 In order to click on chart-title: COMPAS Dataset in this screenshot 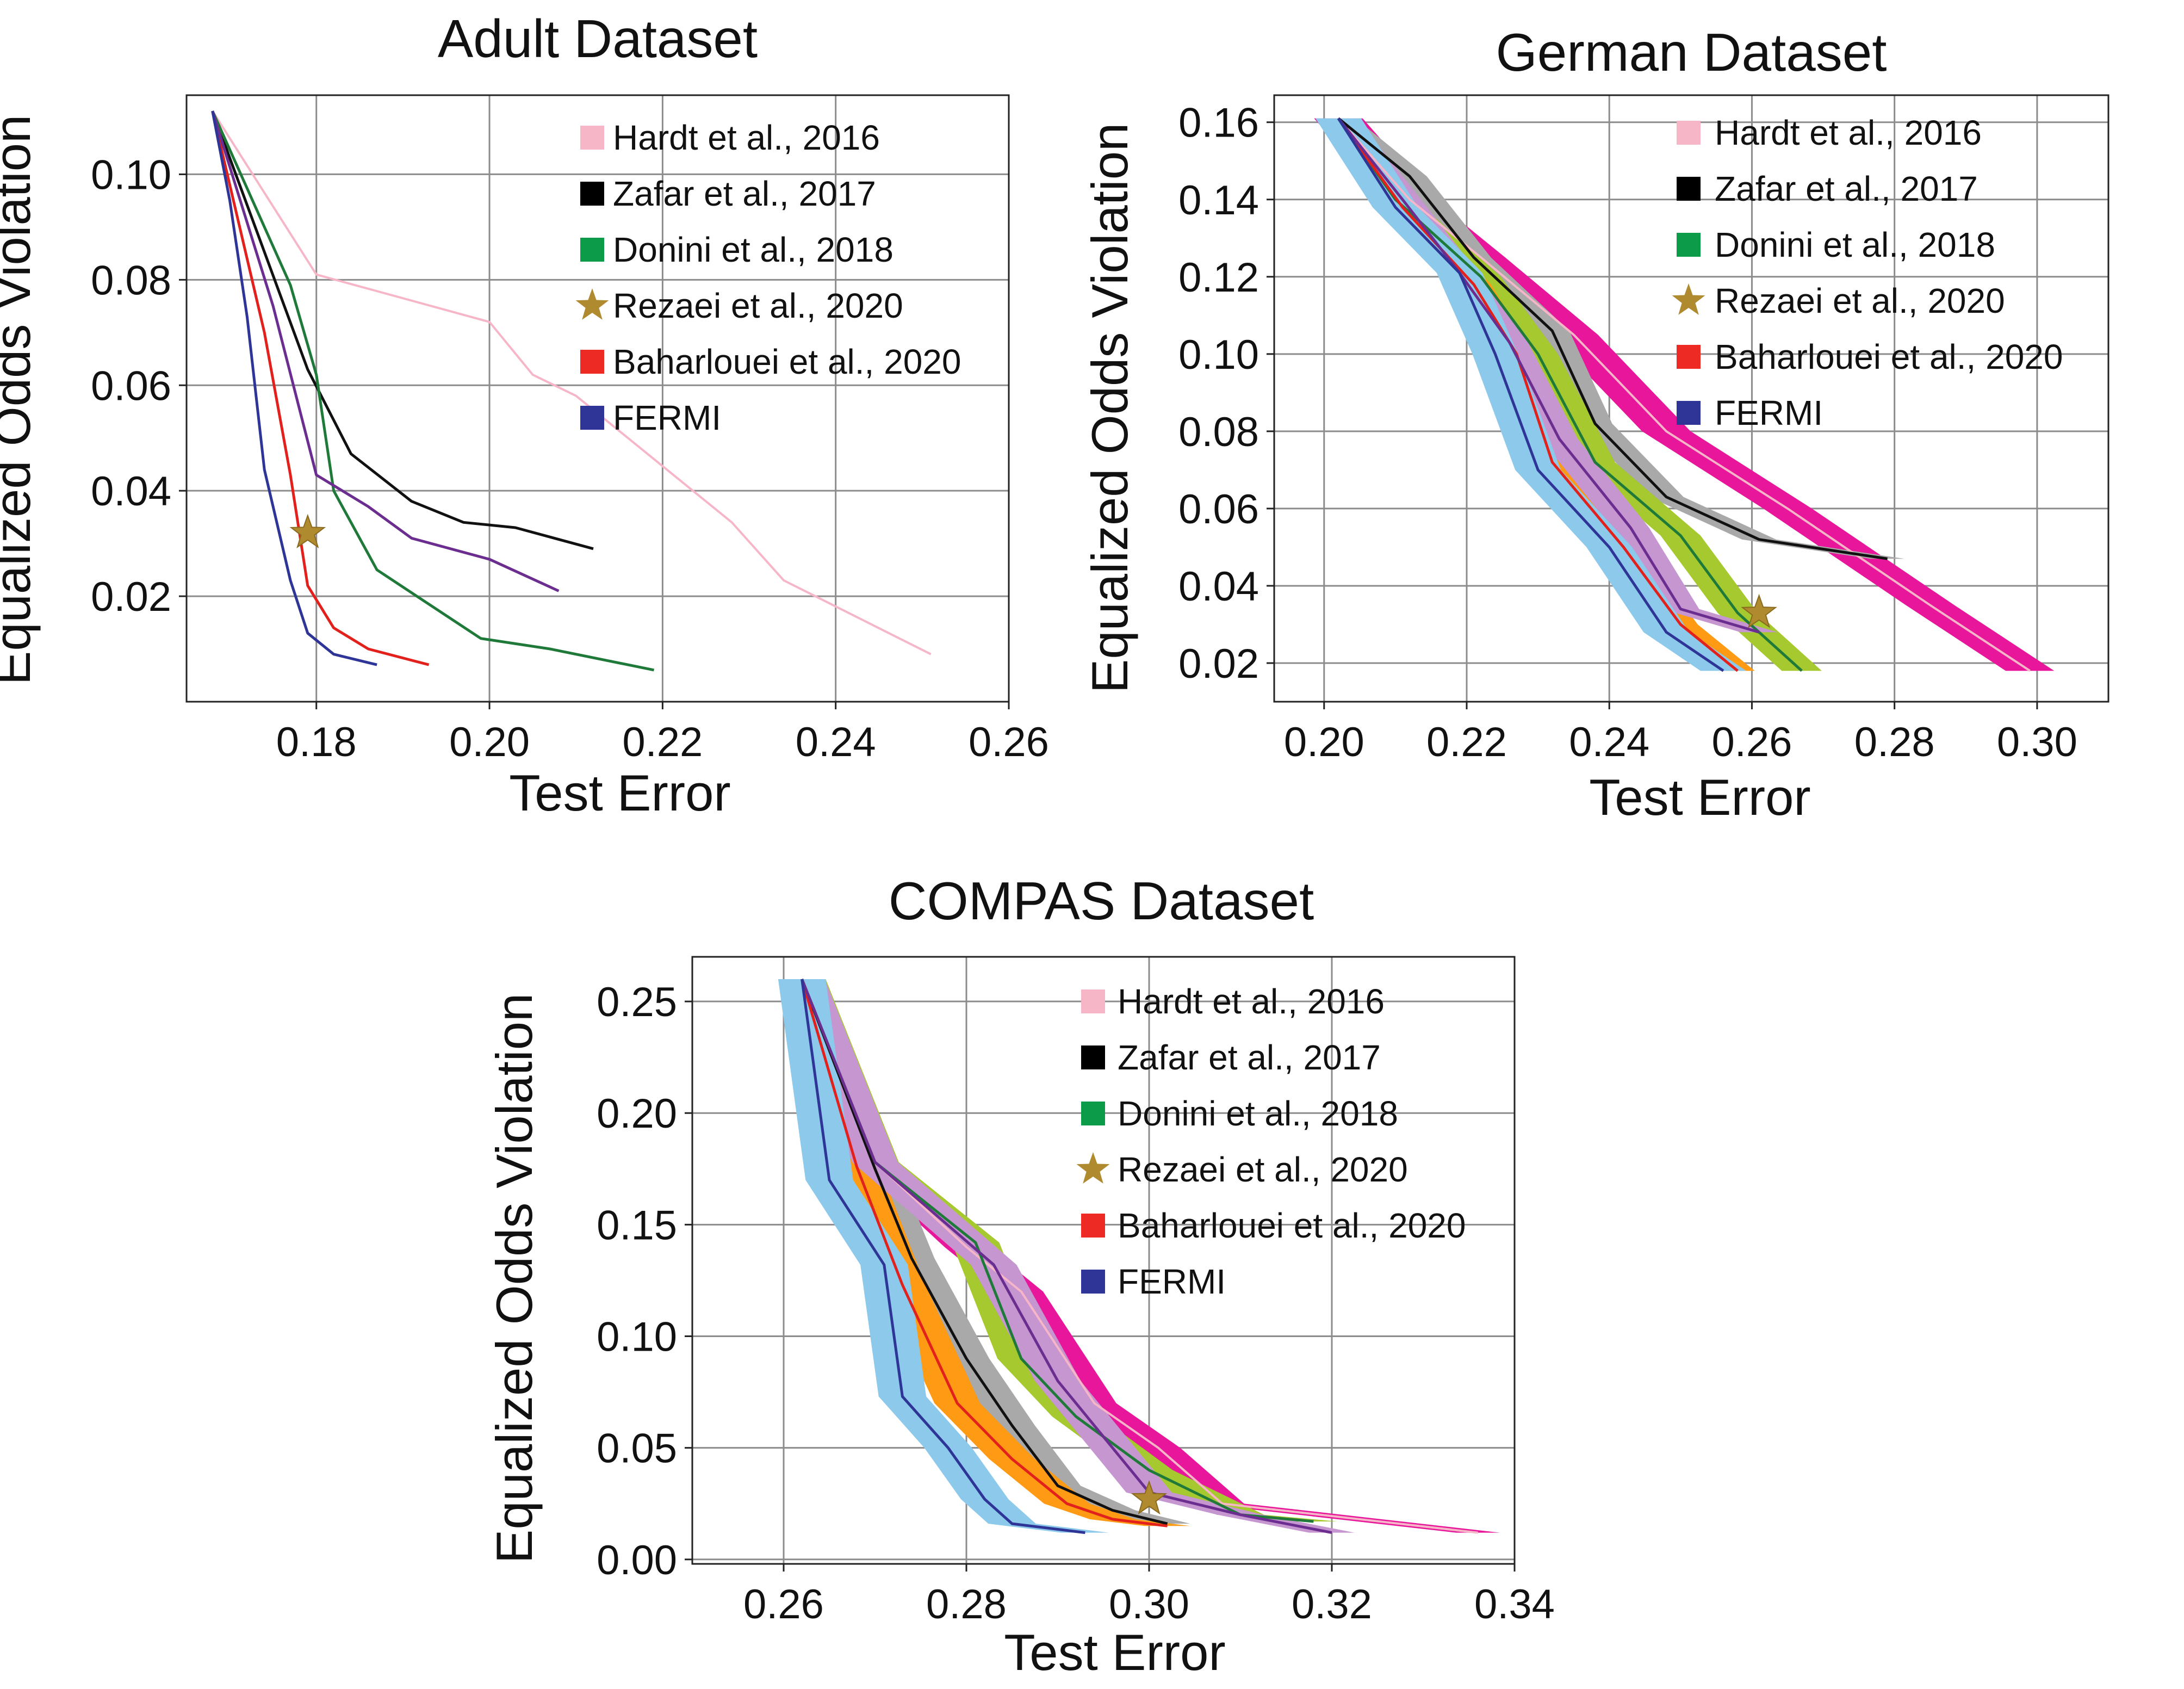, I will do `click(1101, 901)`.